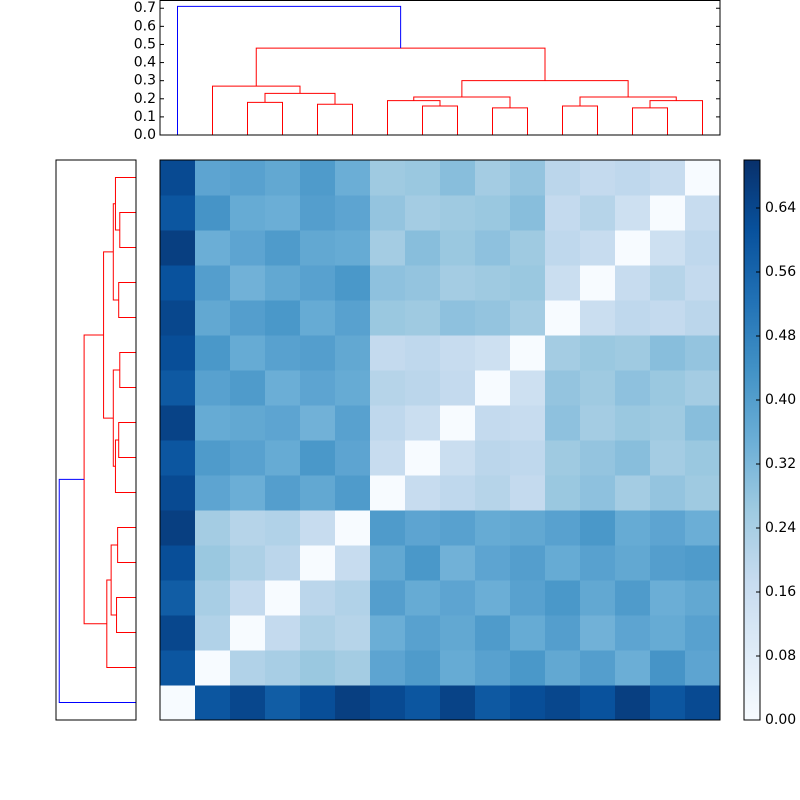 This screenshot has height=800, width=800. Describe the element at coordinates (145, 117) in the screenshot. I see `y-tick-label: 0.1` at that location.